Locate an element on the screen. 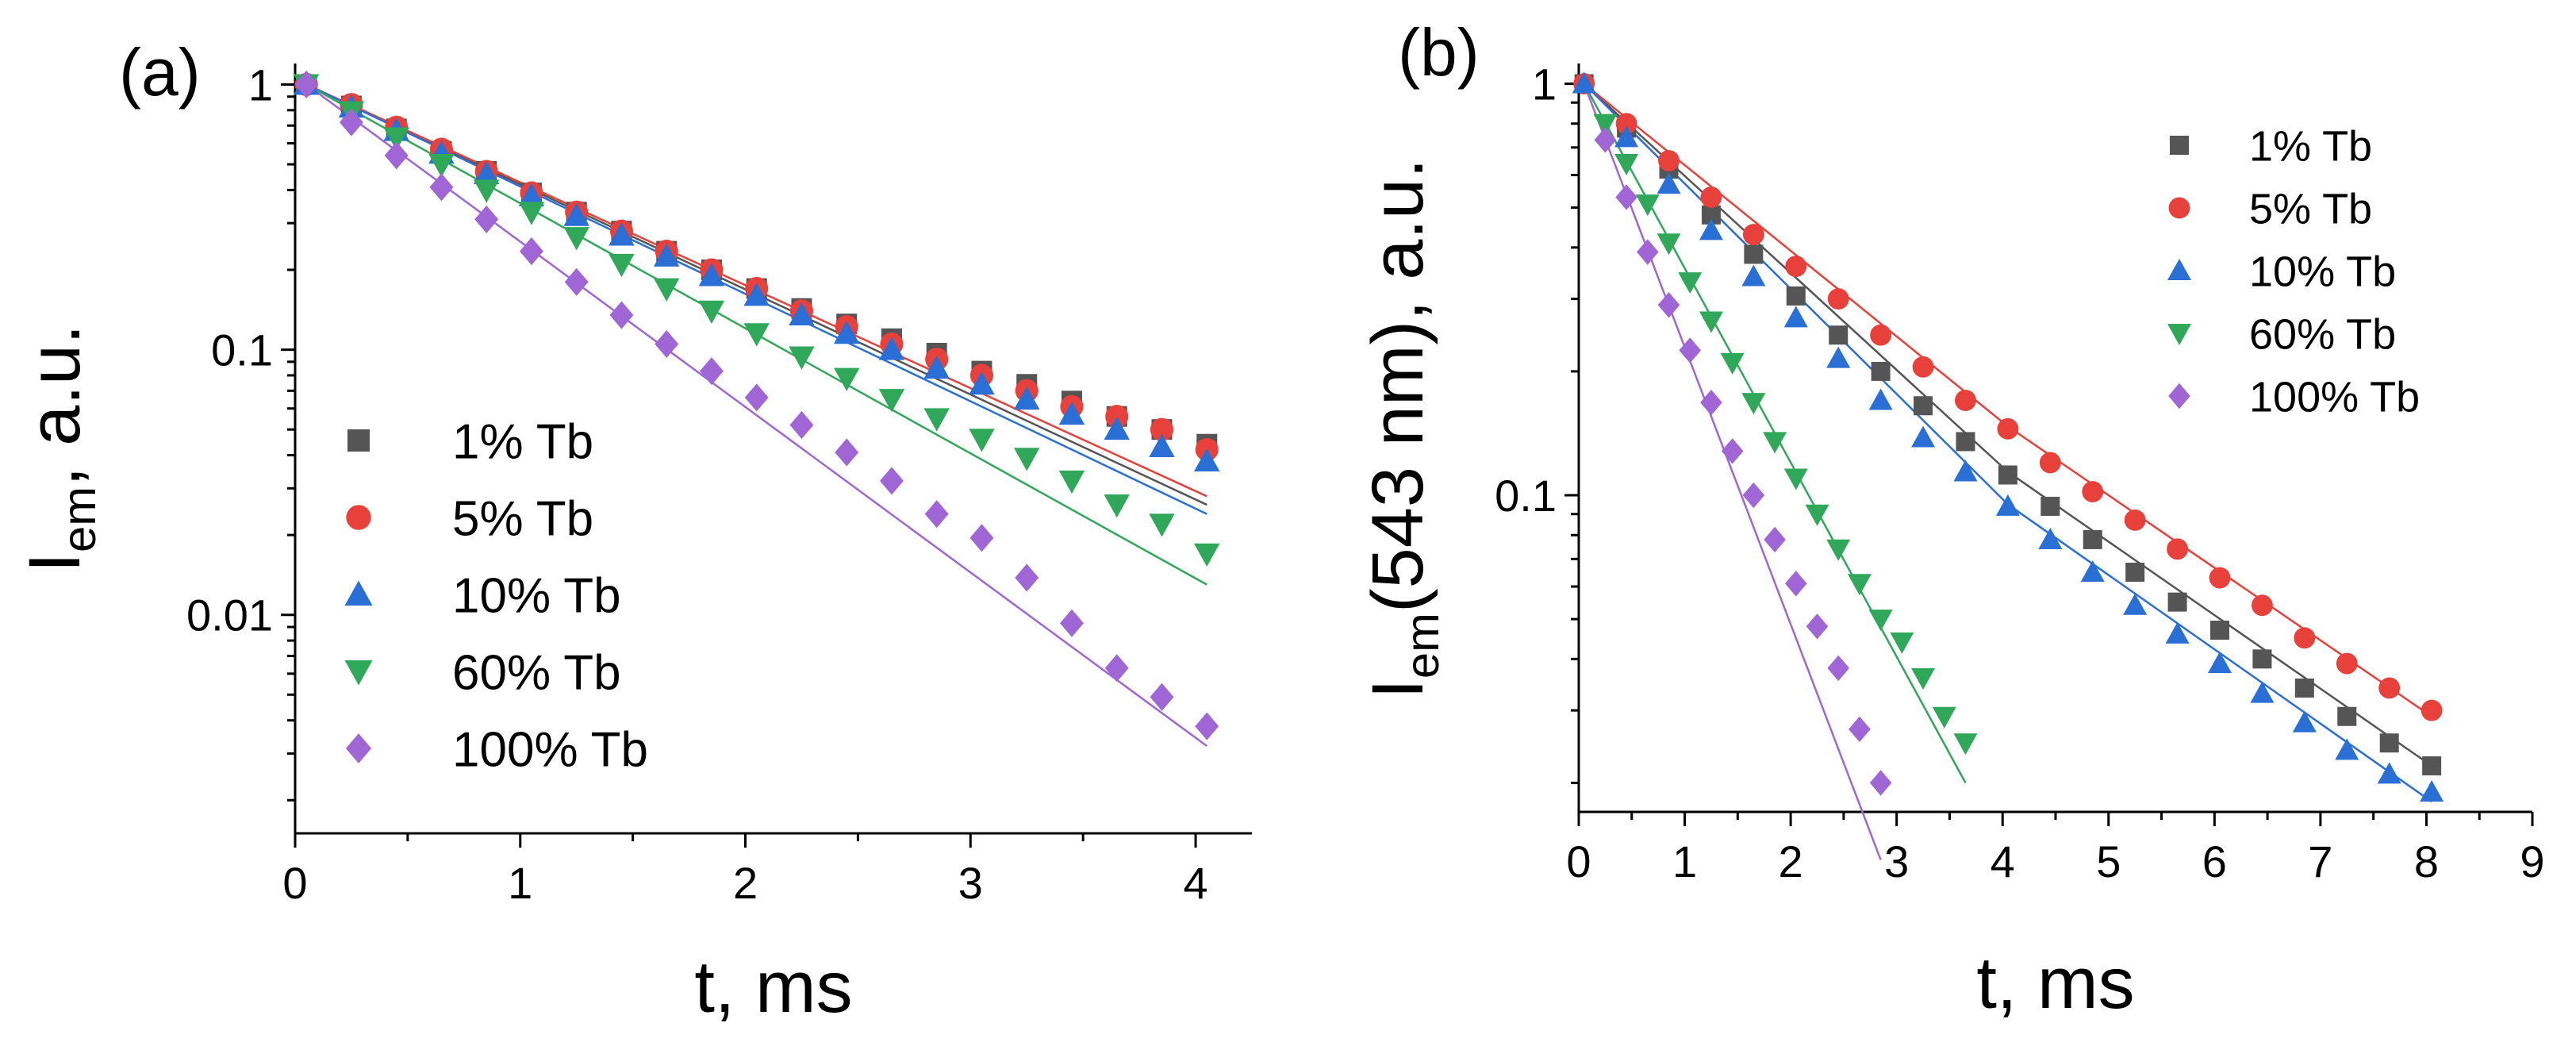 The width and height of the screenshot is (2576, 1050). x-tick-label: 9 is located at coordinates (2532, 862).